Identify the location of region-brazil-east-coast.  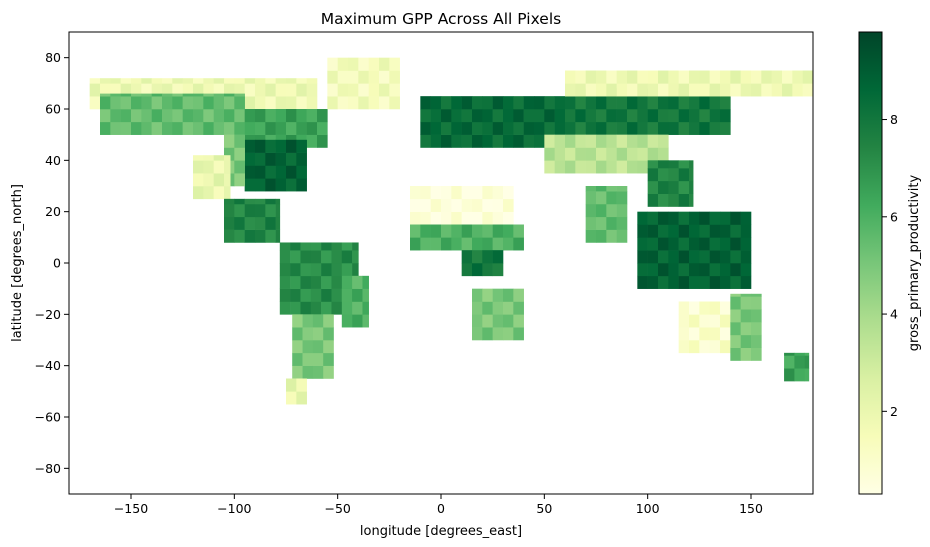
(355, 301).